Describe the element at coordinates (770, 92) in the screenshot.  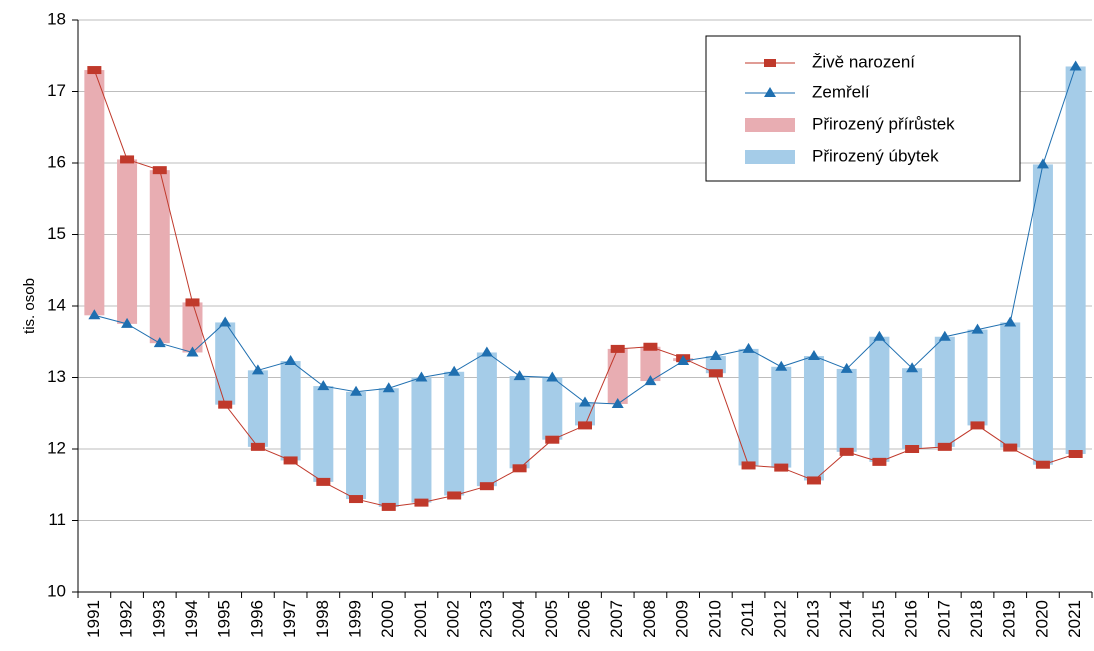
I see `legend-marker` at that location.